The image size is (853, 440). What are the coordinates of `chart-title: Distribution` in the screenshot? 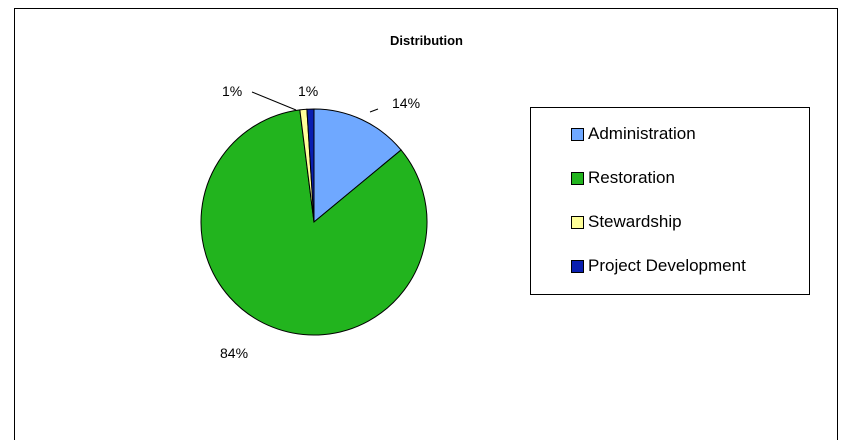 It's located at (426, 40).